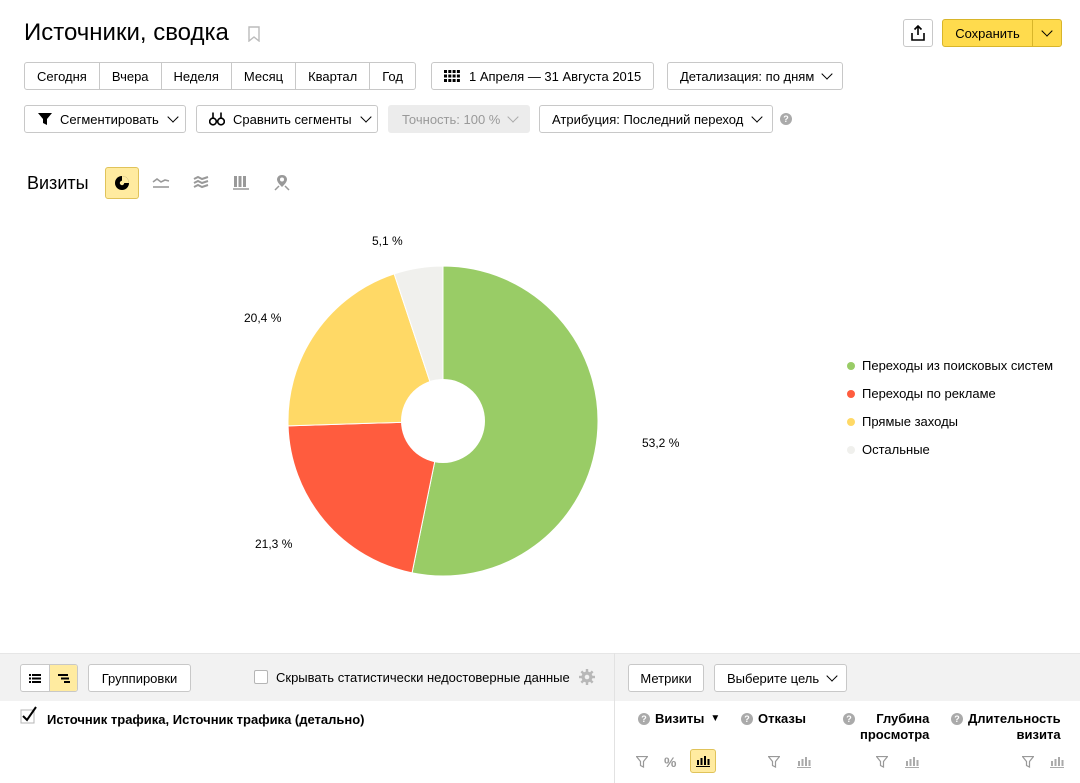 This screenshot has width=1080, height=783. I want to click on groupings-button: Группировки, so click(139, 678).